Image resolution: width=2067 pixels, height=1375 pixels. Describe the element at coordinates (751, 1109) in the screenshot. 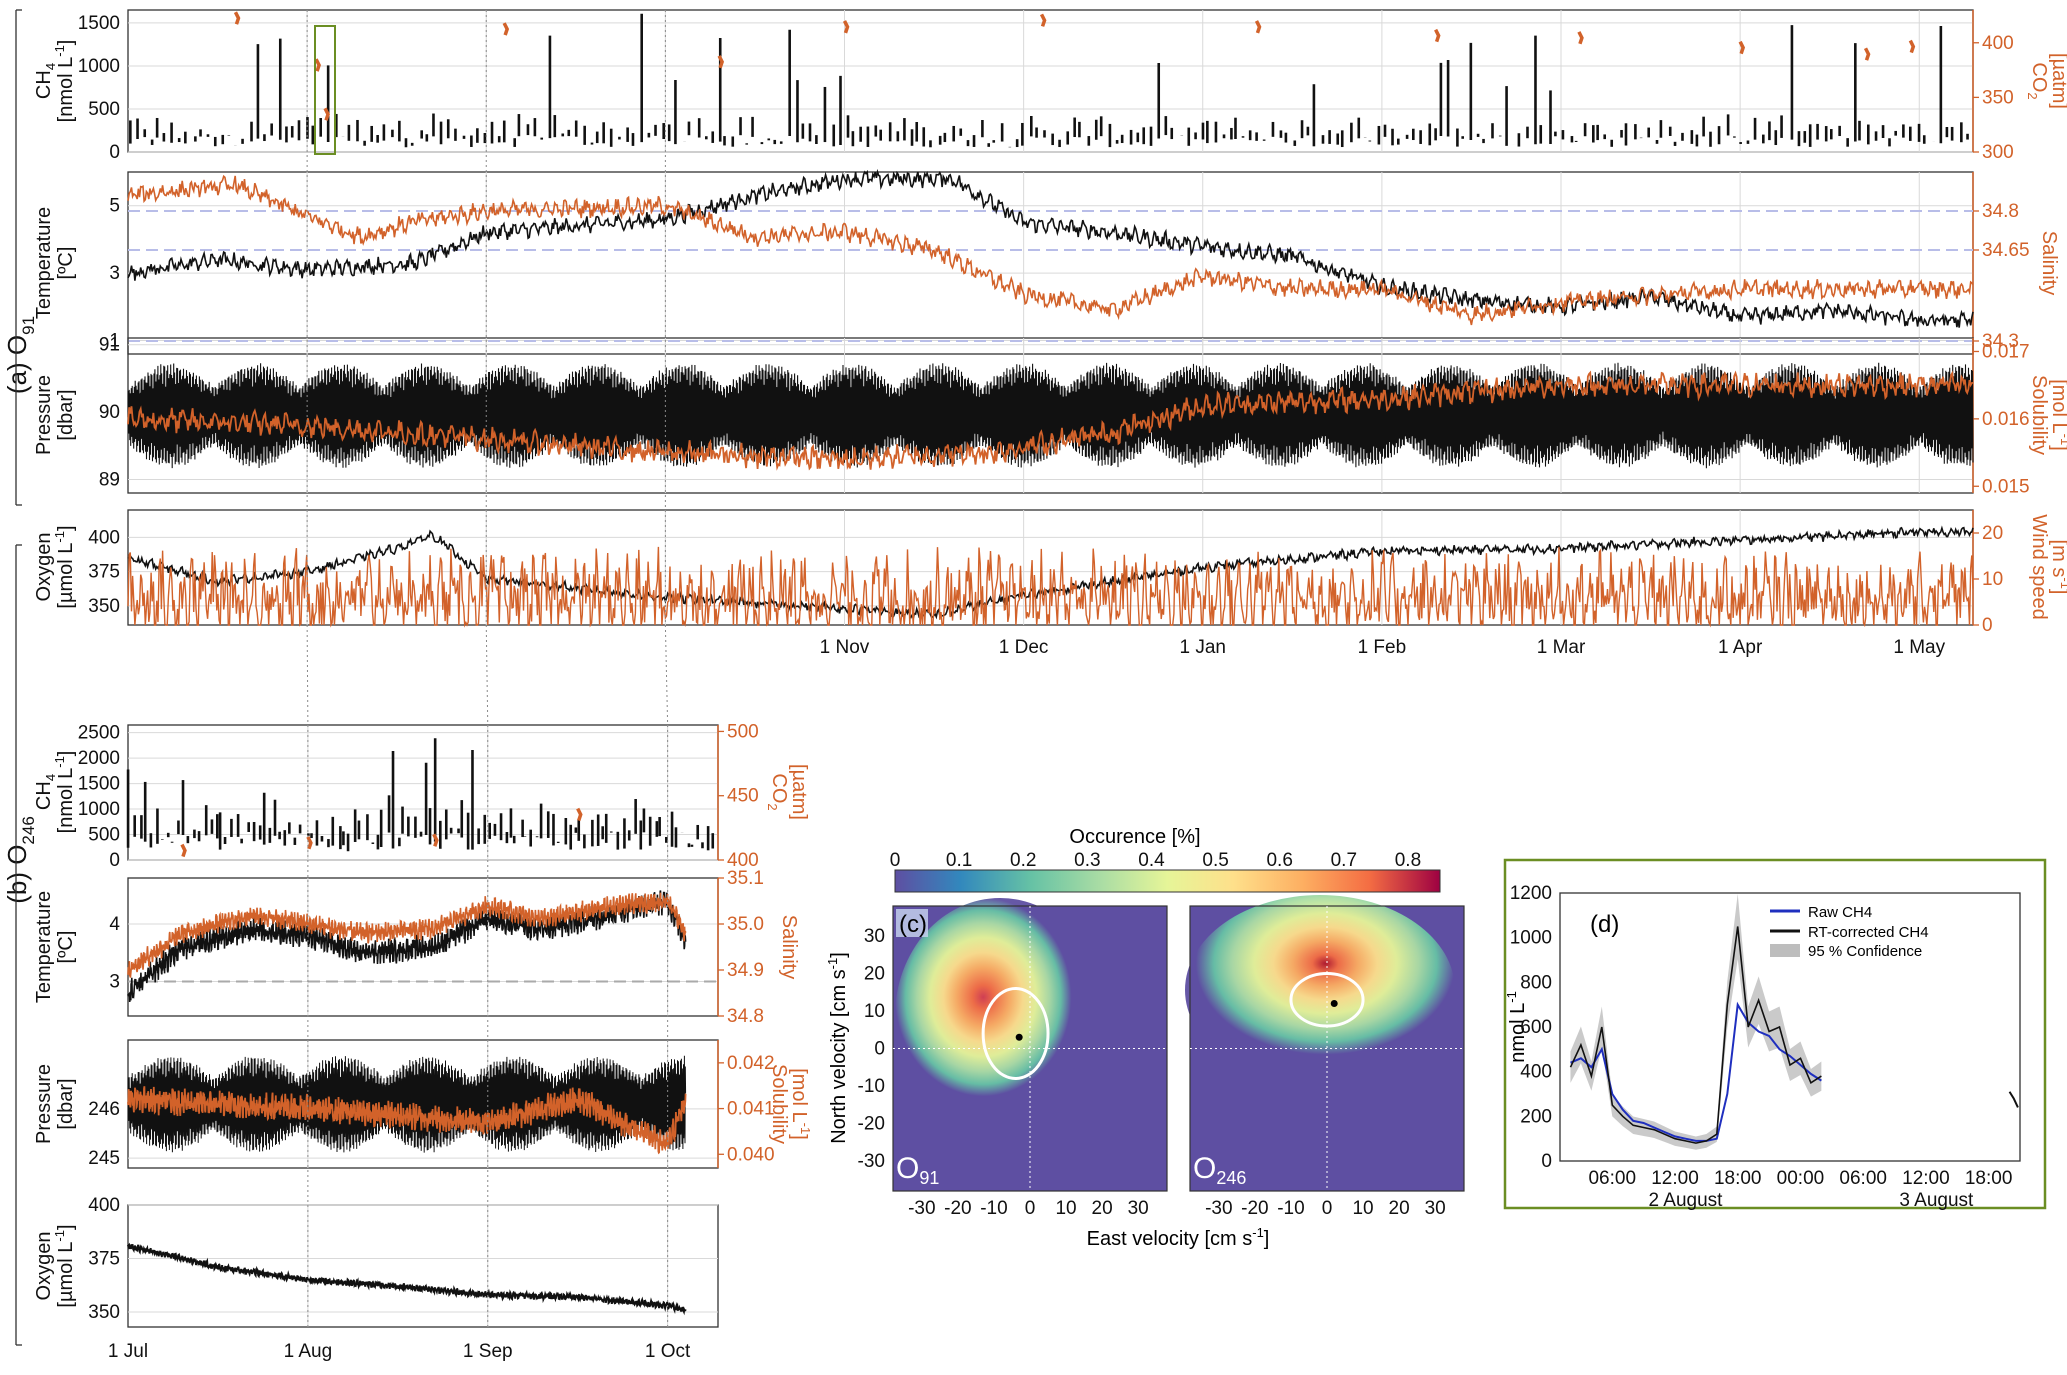

I see `b3-y2tick-label: 0.041` at that location.